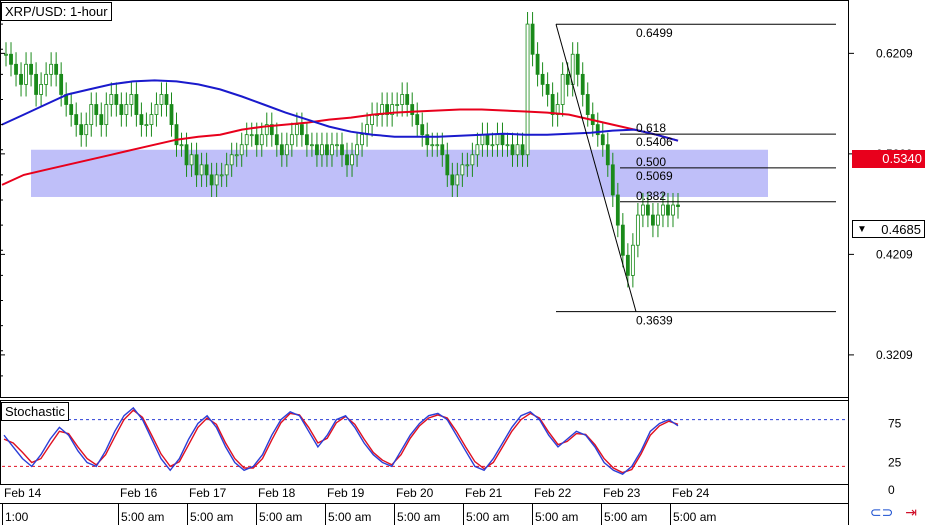  I want to click on link-icon: ⊂⊃, so click(881, 512).